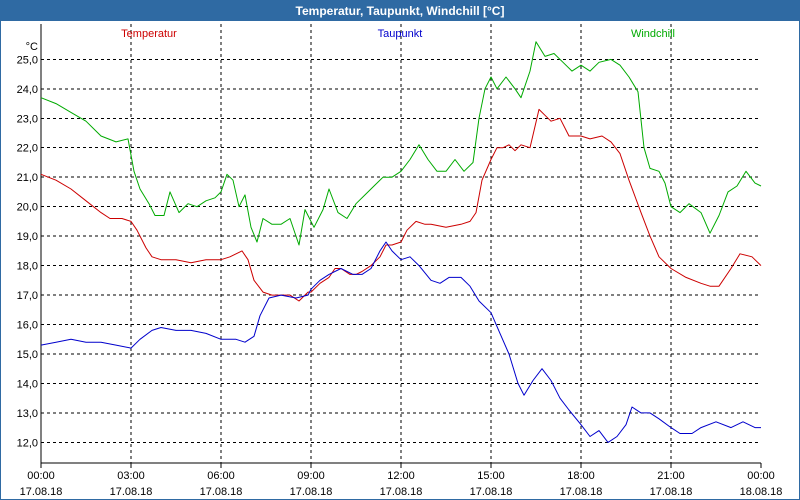 The height and width of the screenshot is (500, 800). I want to click on y-tick-label: 13,0, so click(27, 414).